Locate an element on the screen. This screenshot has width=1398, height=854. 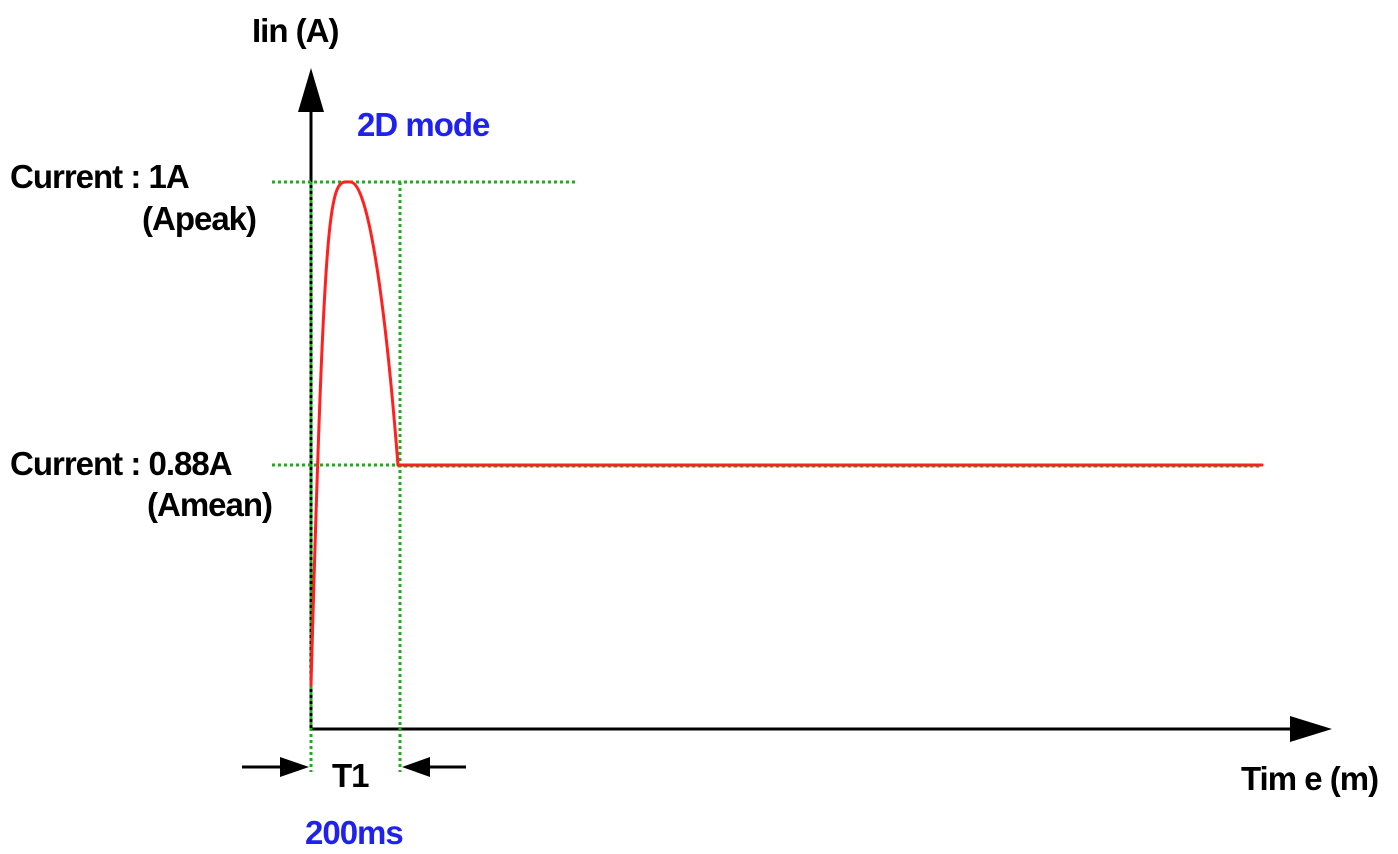
mode-label: 2D mode is located at coordinates (423, 124).